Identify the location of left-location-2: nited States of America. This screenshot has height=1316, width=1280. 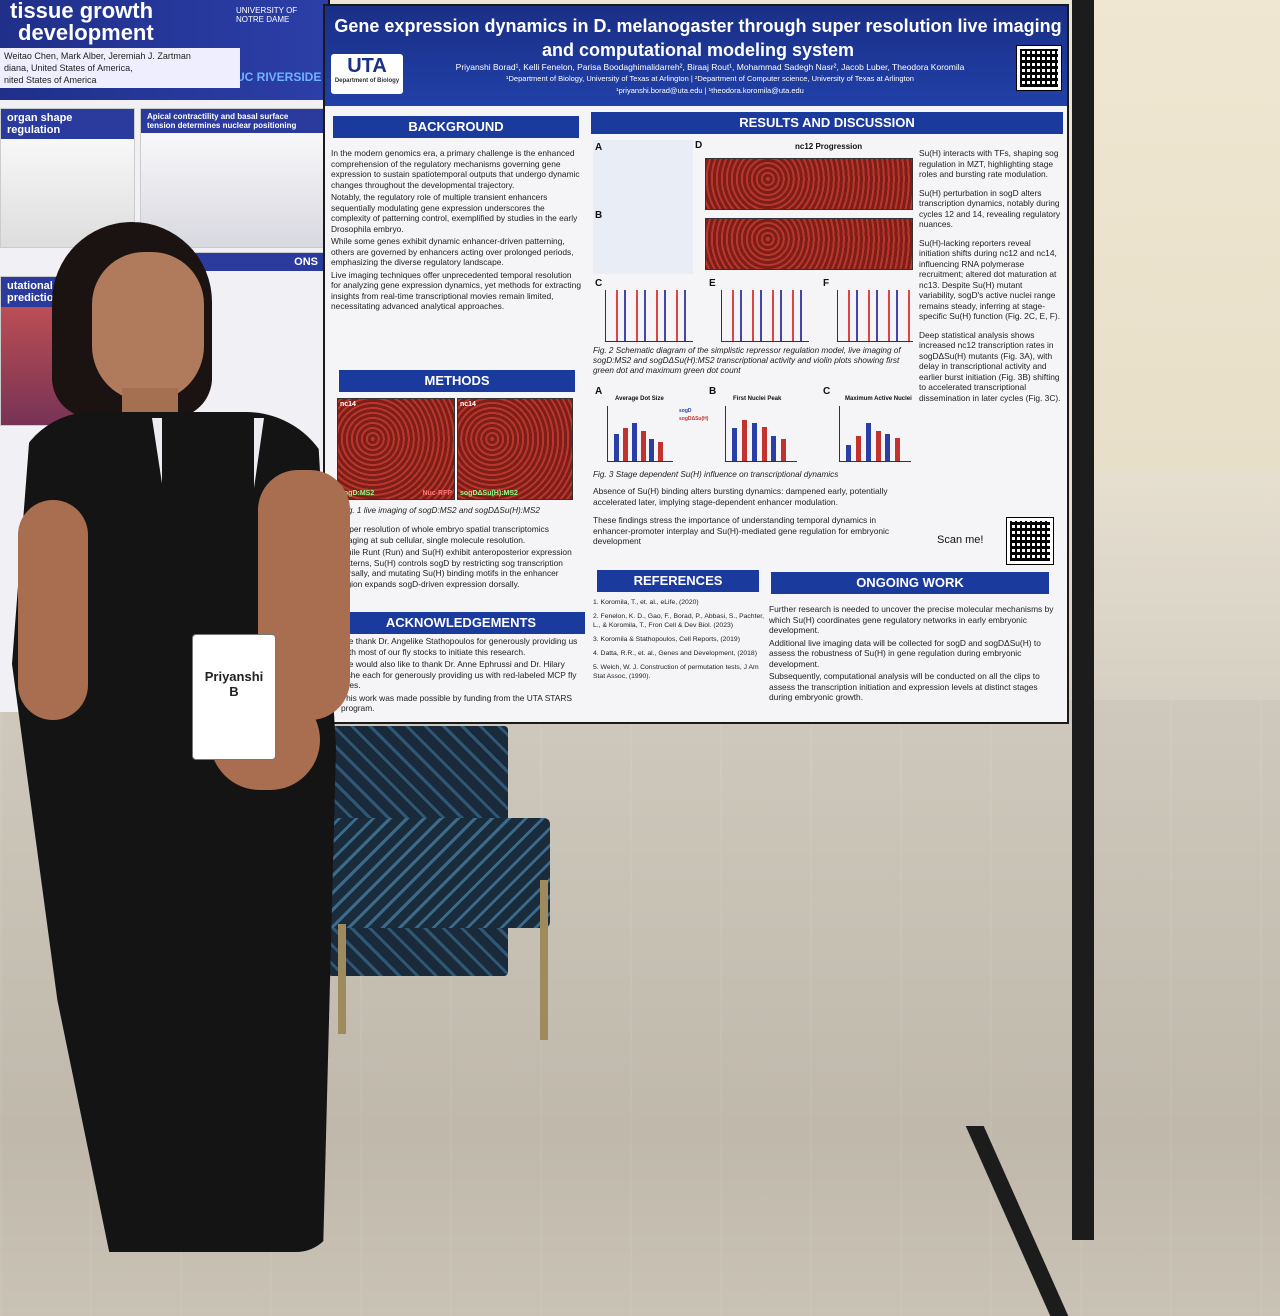
(50, 80).